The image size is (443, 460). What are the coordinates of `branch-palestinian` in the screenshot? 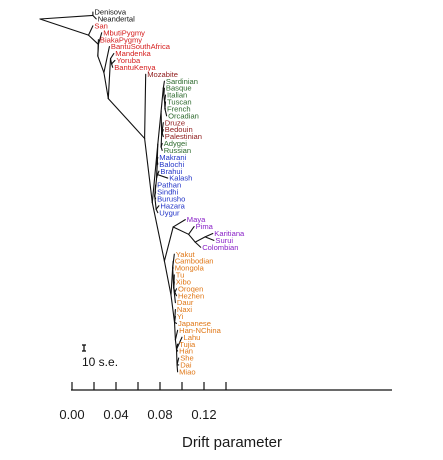 It's located at (162, 135).